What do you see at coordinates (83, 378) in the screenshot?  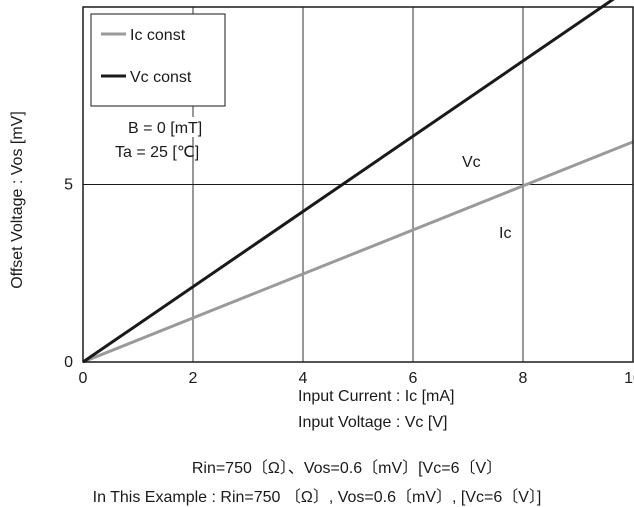 I see `x-tick-label-0: 0` at bounding box center [83, 378].